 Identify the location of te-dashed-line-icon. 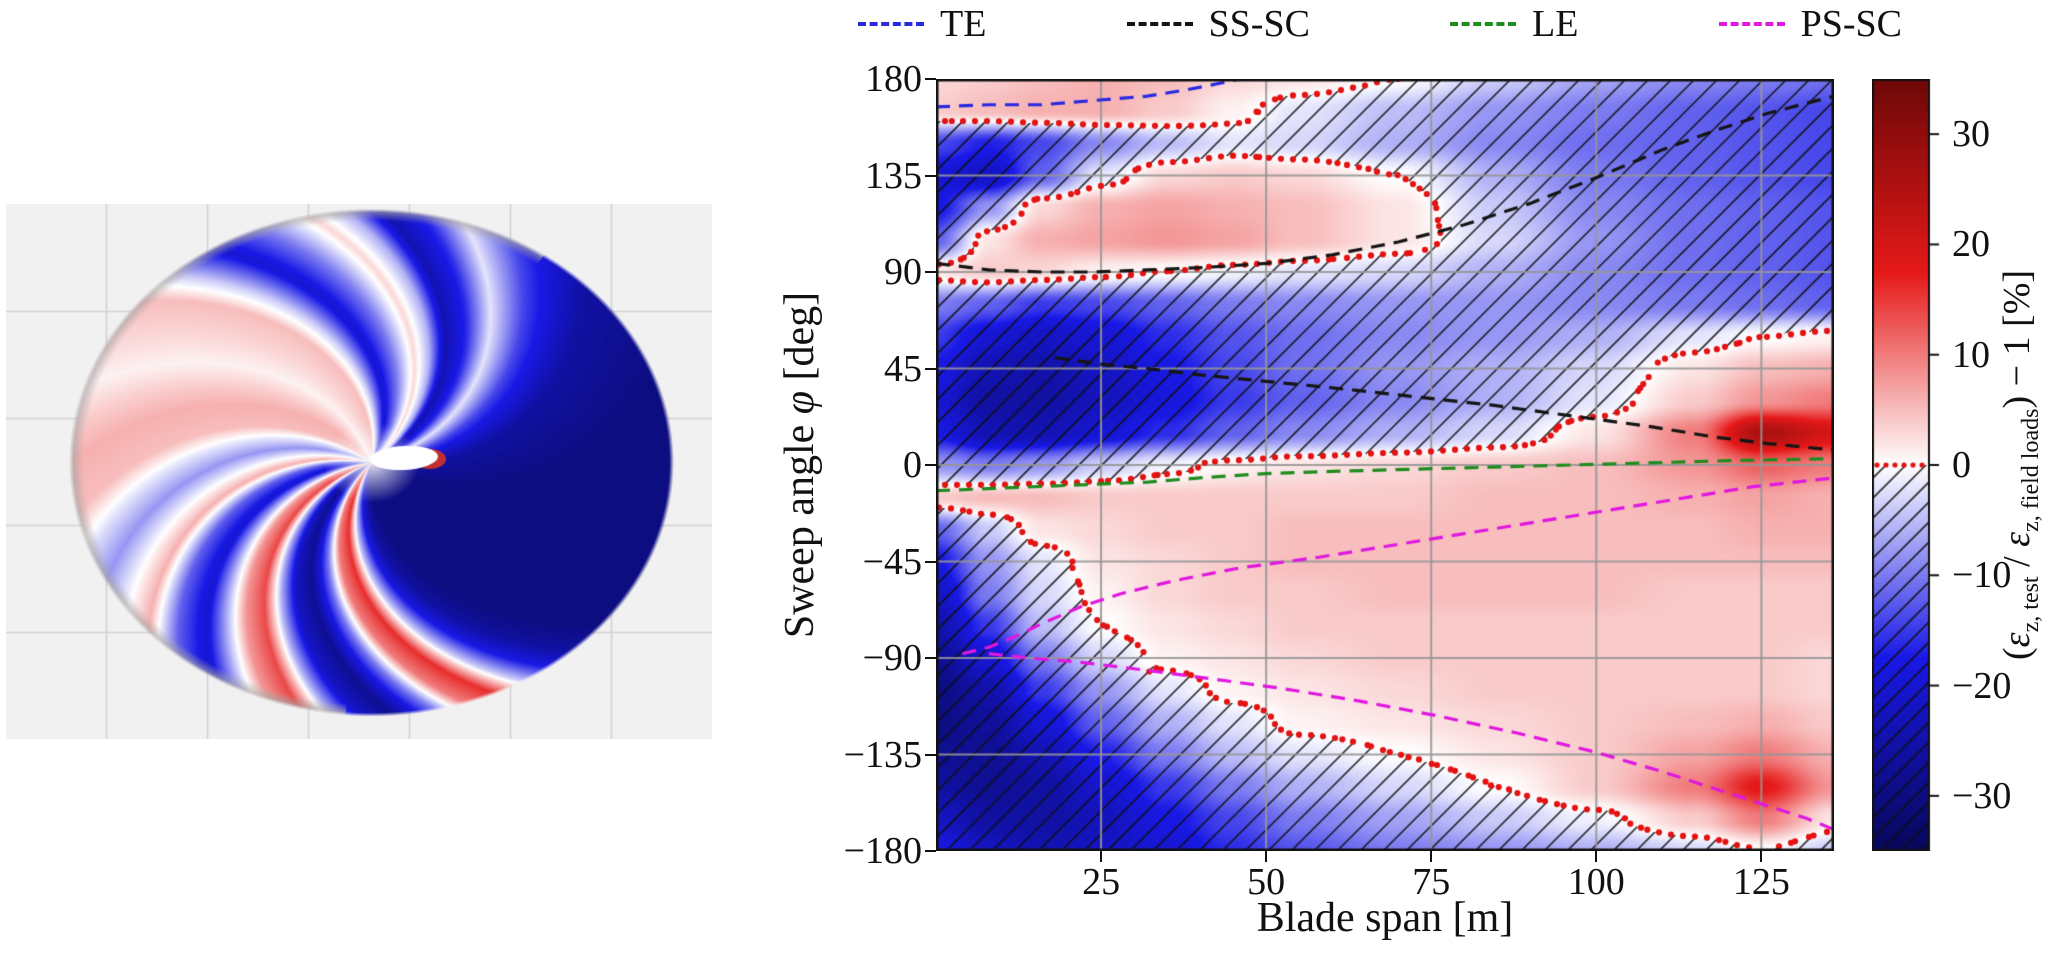
(891, 24).